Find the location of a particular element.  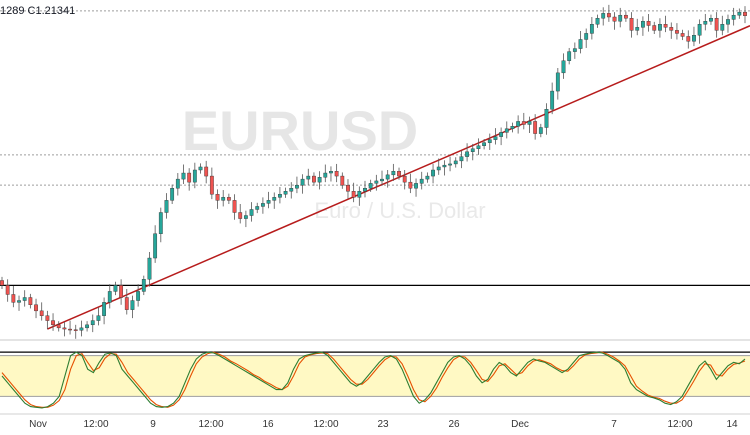

ohlc-readout: 1289 C1.21341 is located at coordinates (37, 11).